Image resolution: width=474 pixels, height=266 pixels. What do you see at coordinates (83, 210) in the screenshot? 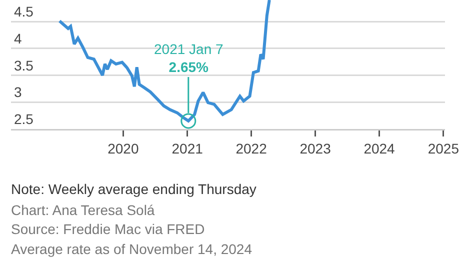
I see `text: Chart: Ana Teresa Solá` at bounding box center [83, 210].